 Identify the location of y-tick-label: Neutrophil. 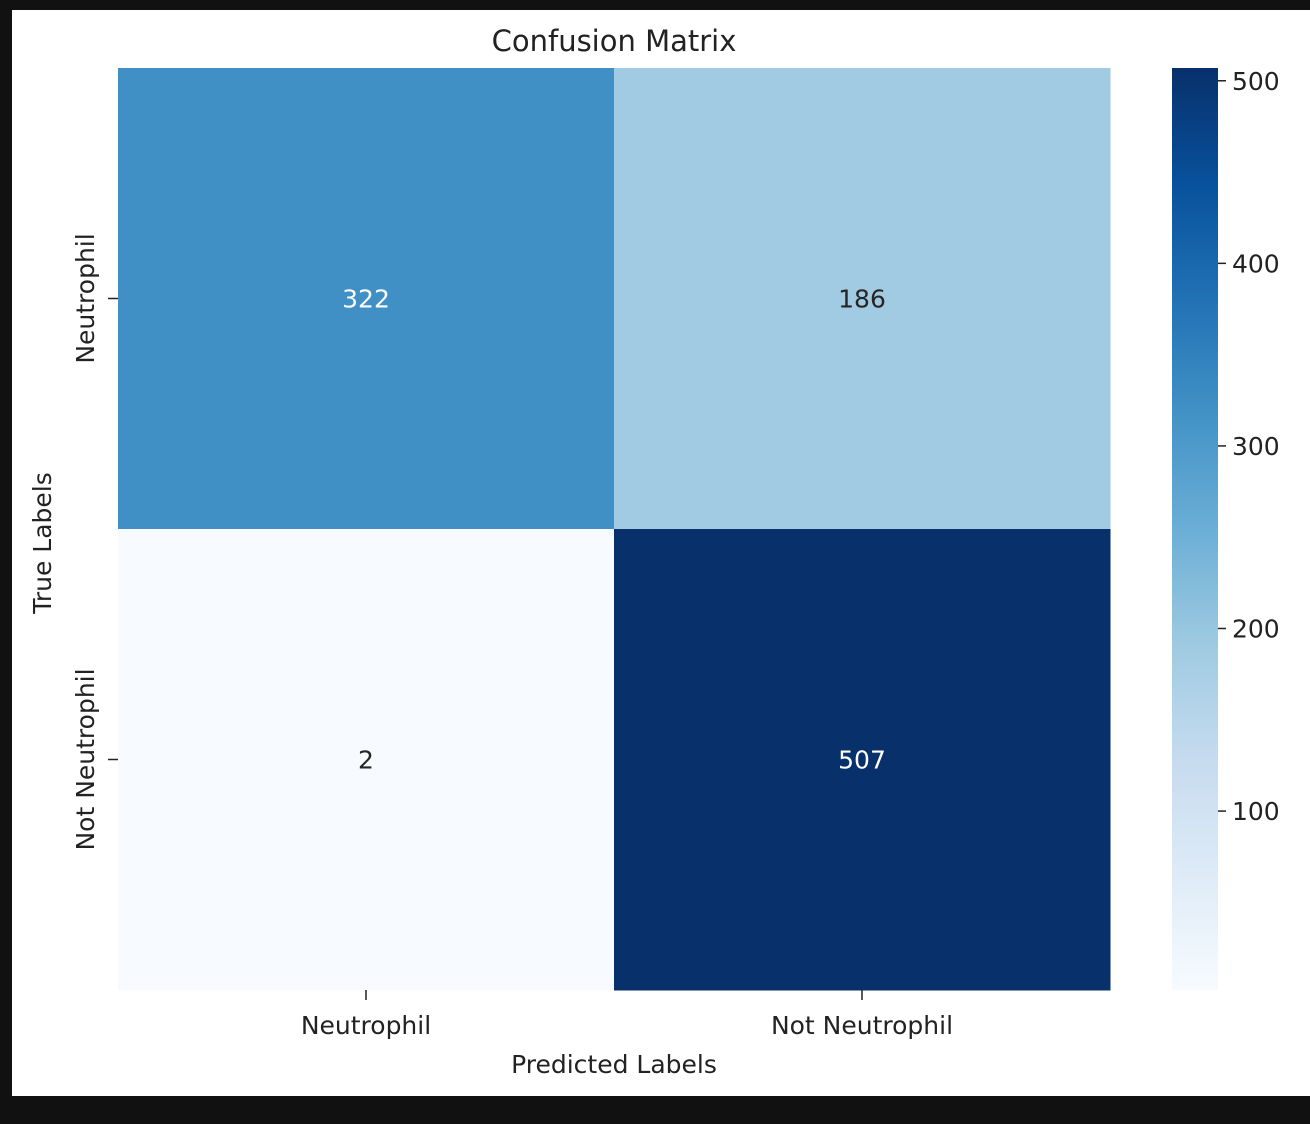
(85, 298).